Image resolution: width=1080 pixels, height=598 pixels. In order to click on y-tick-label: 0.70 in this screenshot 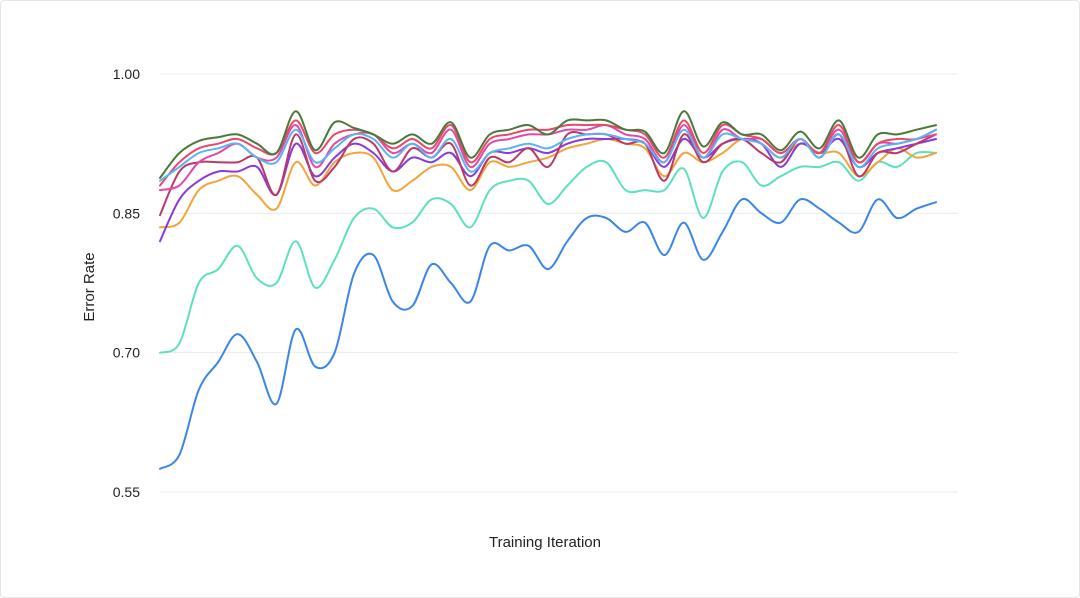, I will do `click(126, 353)`.